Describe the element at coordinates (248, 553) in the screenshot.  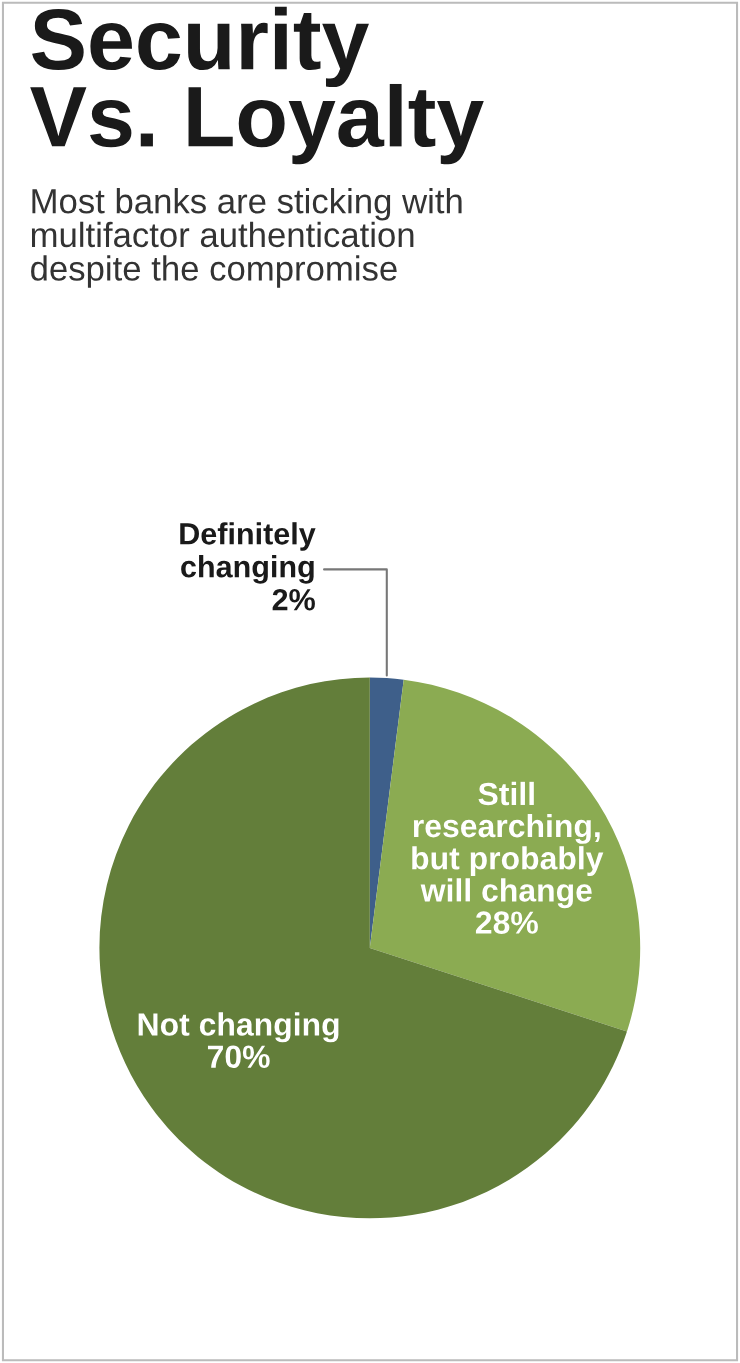
I see `slice-label: Definitely changing` at that location.